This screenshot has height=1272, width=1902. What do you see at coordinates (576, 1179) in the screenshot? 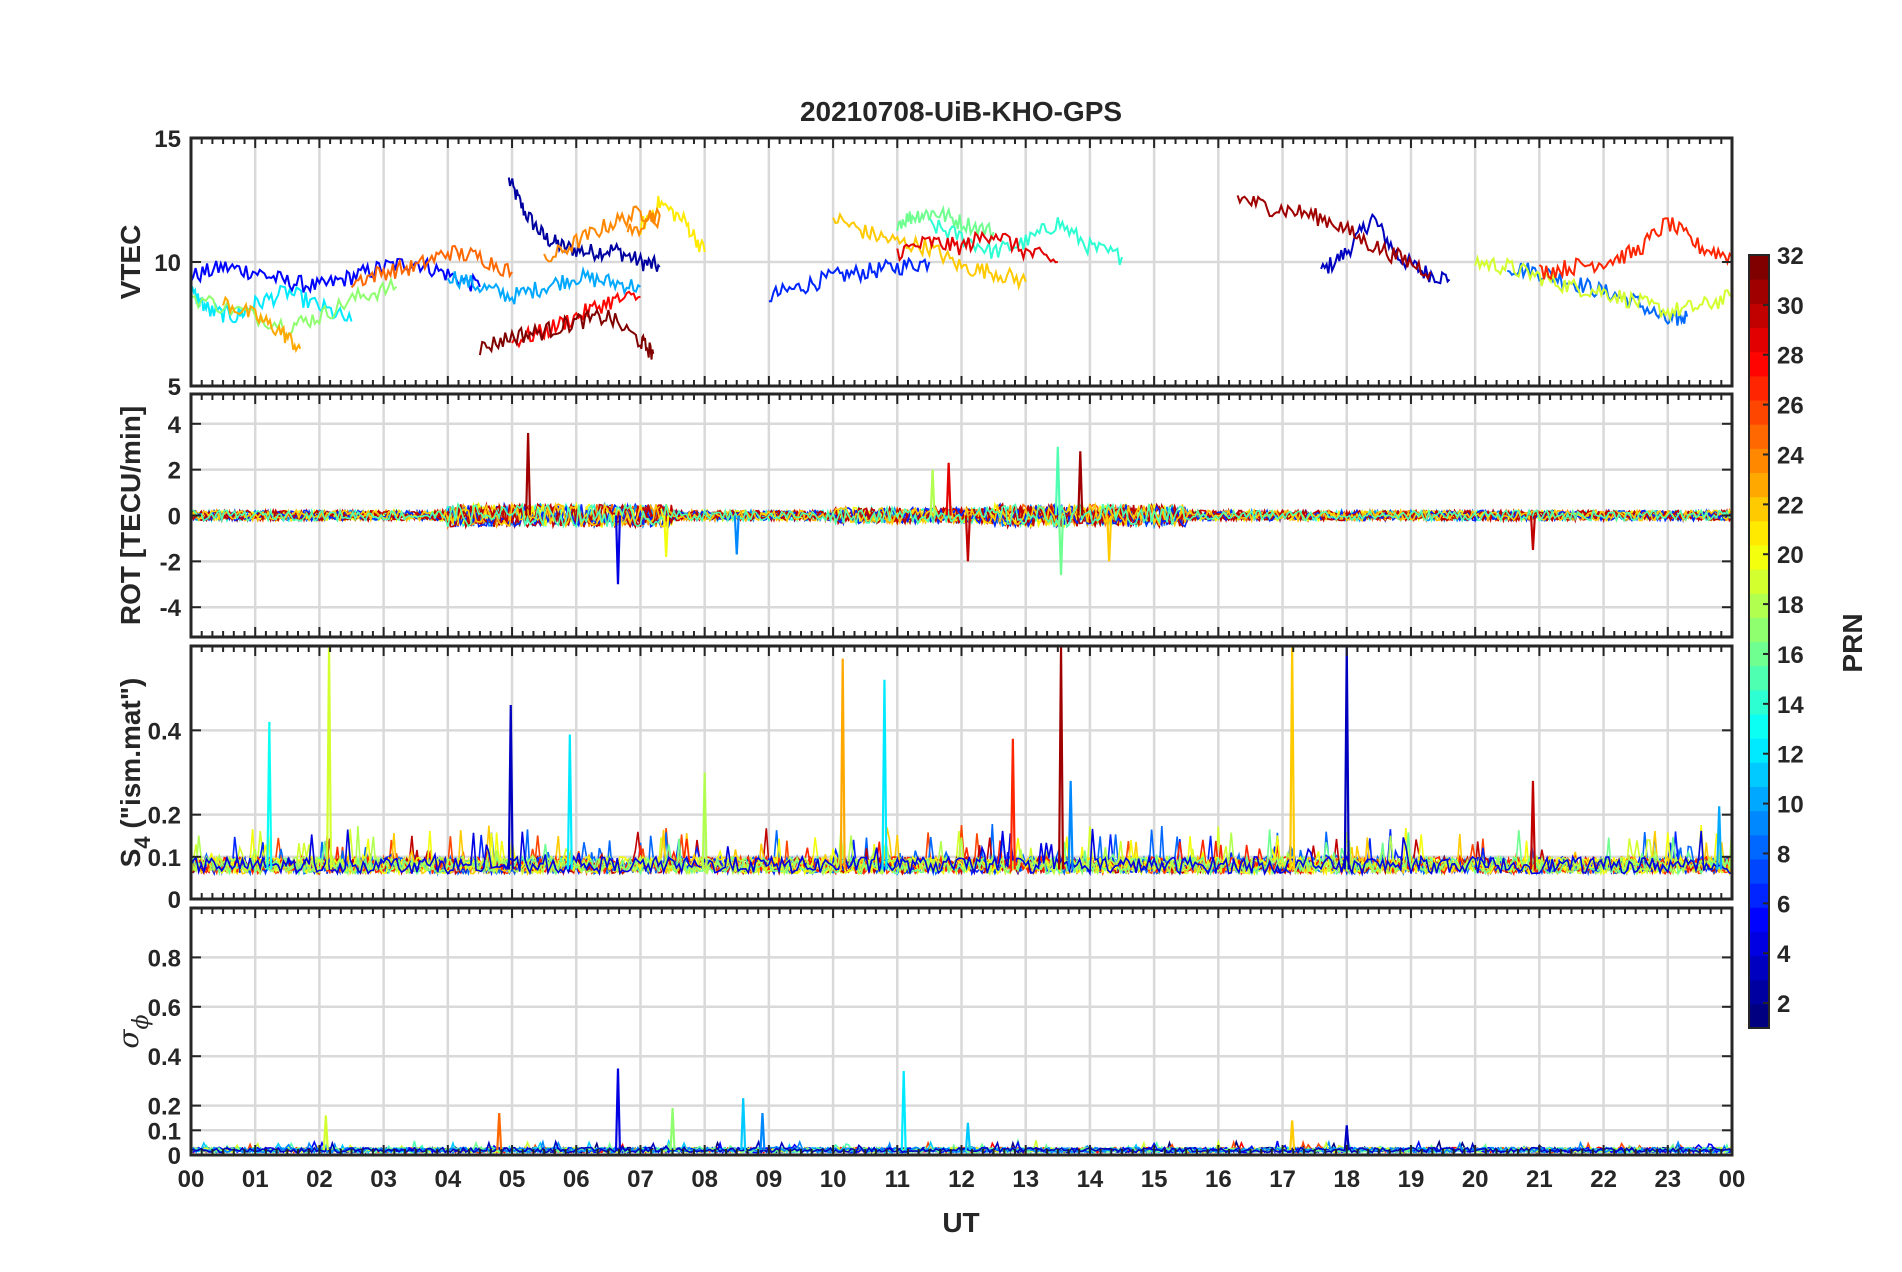
I see `x-tick-label: 06` at bounding box center [576, 1179].